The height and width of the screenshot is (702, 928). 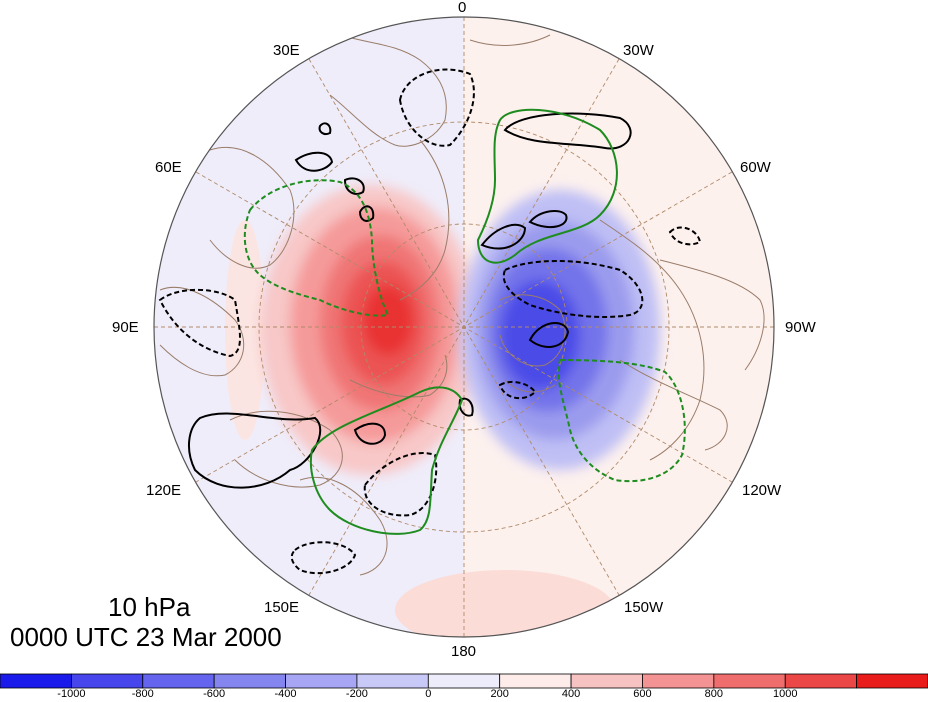 What do you see at coordinates (285, 694) in the screenshot?
I see `colorbar-tick-label: -400` at bounding box center [285, 694].